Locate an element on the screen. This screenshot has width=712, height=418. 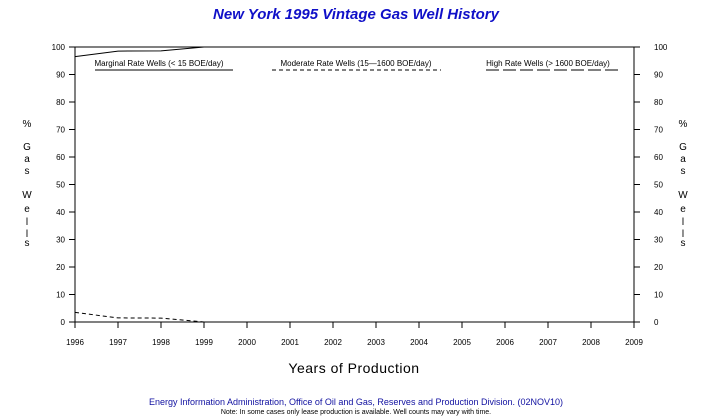
y-tick-label-left-30: 30 is located at coordinates (60, 240).